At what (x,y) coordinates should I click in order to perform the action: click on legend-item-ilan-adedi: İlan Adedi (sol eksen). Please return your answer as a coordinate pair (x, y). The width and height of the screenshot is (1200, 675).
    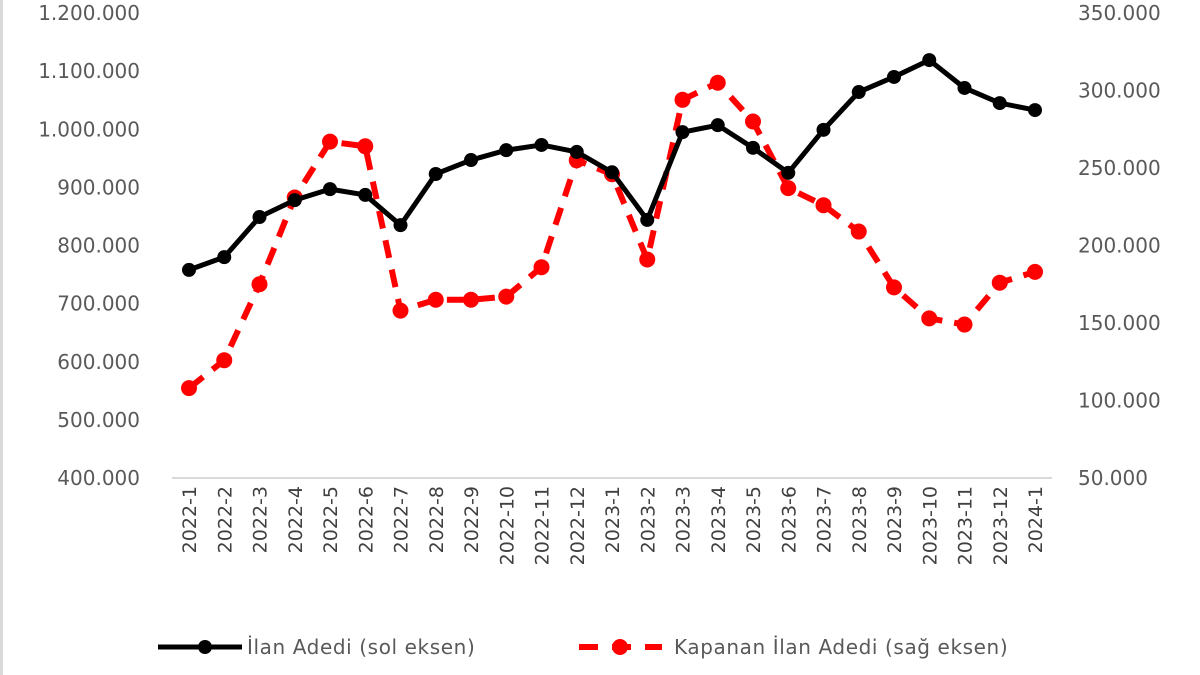
    Looking at the image, I should click on (316, 647).